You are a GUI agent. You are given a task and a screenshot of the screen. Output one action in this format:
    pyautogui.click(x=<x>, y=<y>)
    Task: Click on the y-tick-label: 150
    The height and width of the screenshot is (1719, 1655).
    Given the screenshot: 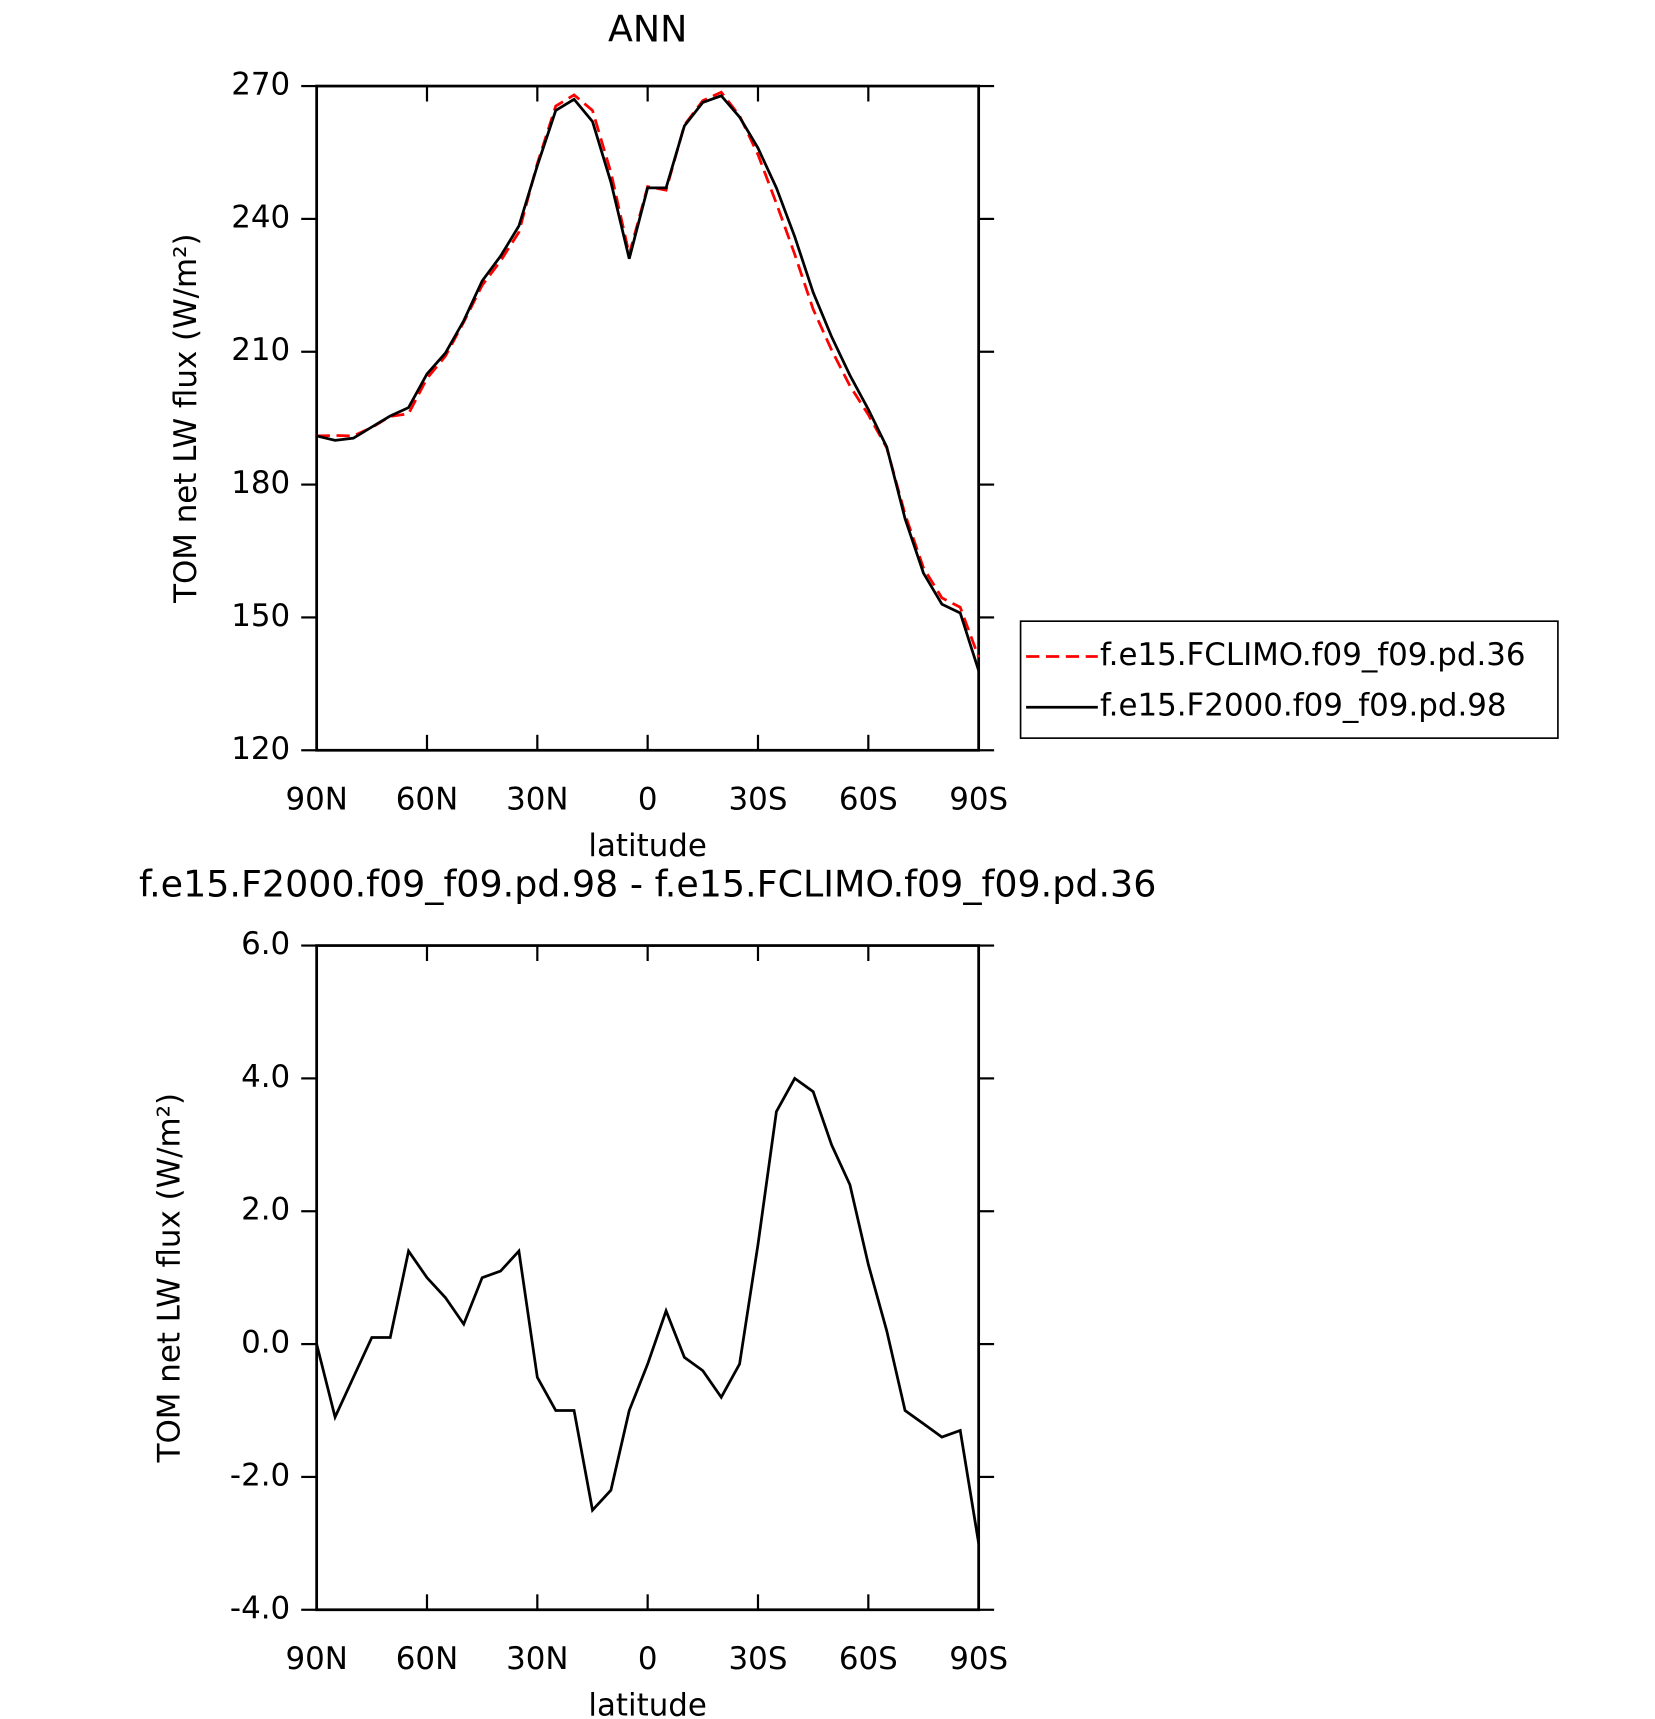 What is the action you would take?
    pyautogui.click(x=260, y=616)
    